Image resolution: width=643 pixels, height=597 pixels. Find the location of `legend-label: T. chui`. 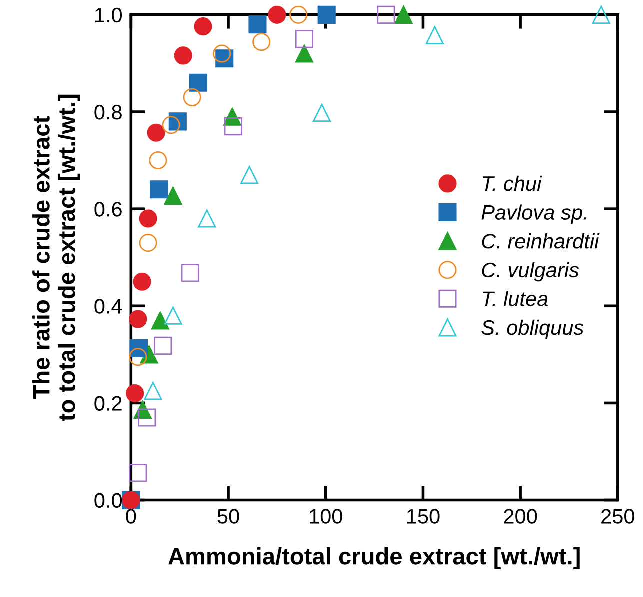

legend-label: T. chui is located at coordinates (512, 184).